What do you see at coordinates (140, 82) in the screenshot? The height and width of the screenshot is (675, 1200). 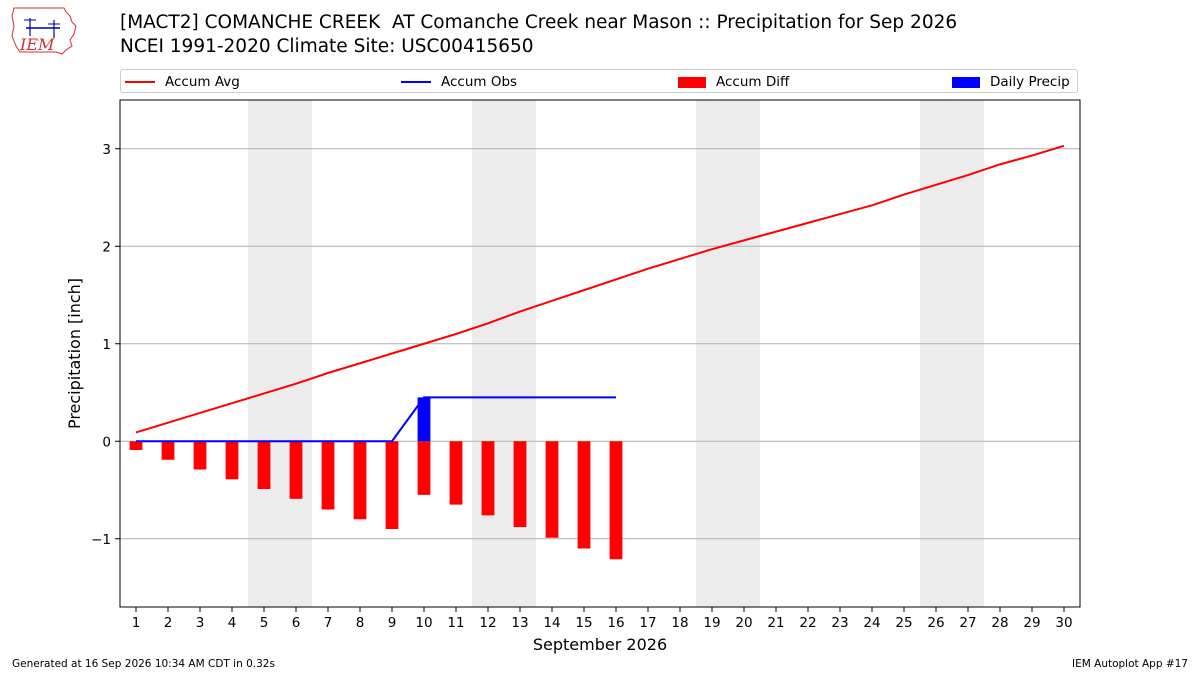 I see `legend-swatch-accum-avg` at bounding box center [140, 82].